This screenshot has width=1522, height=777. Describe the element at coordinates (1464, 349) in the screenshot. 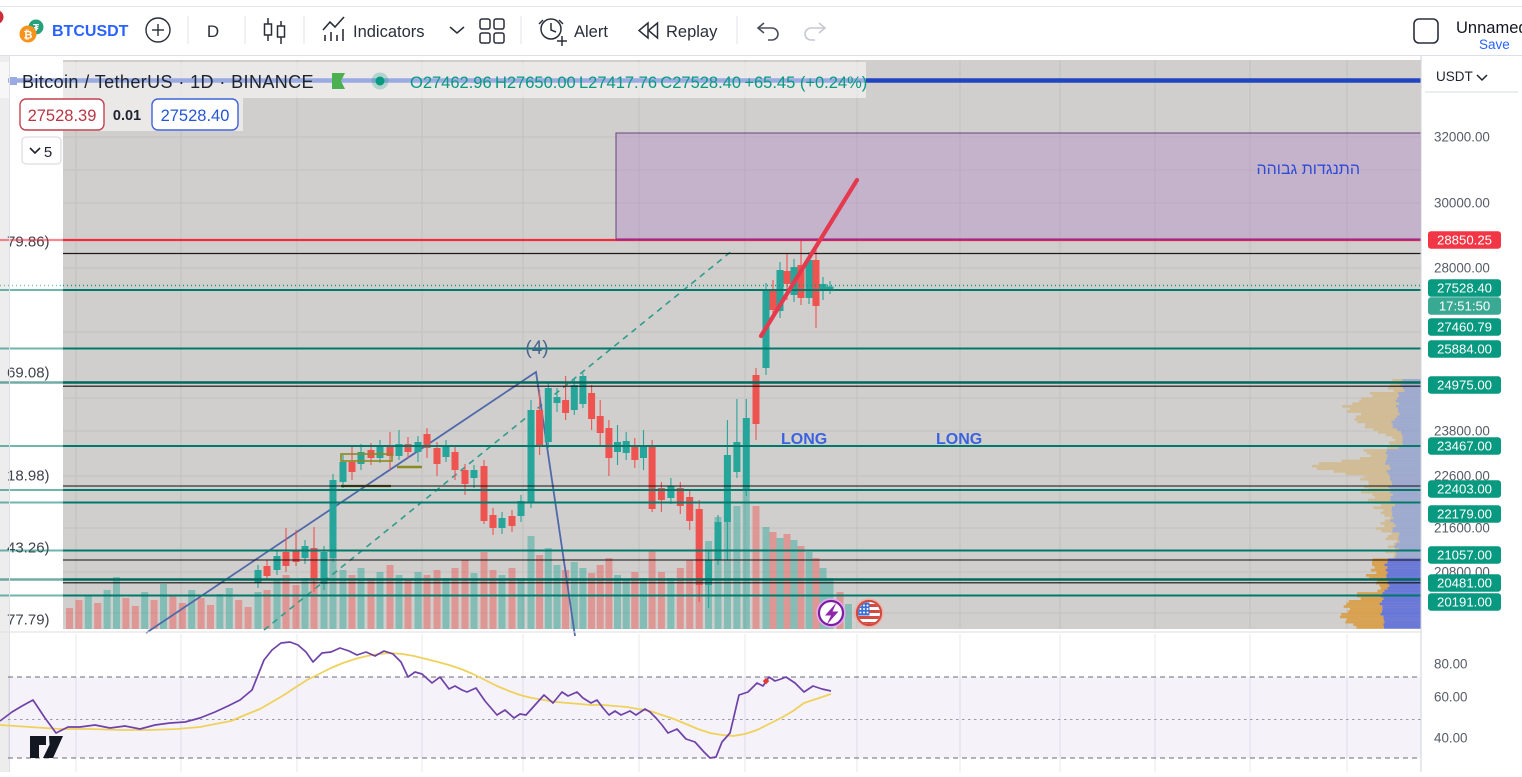

I see `svg-text: 25884.00` at that location.